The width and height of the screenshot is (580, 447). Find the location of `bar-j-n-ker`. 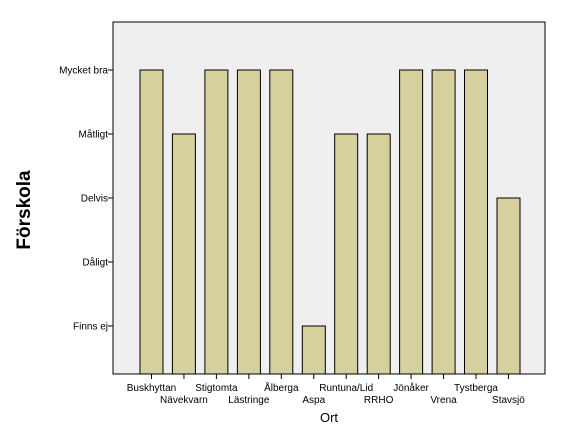

bar-j-n-ker is located at coordinates (411, 222).